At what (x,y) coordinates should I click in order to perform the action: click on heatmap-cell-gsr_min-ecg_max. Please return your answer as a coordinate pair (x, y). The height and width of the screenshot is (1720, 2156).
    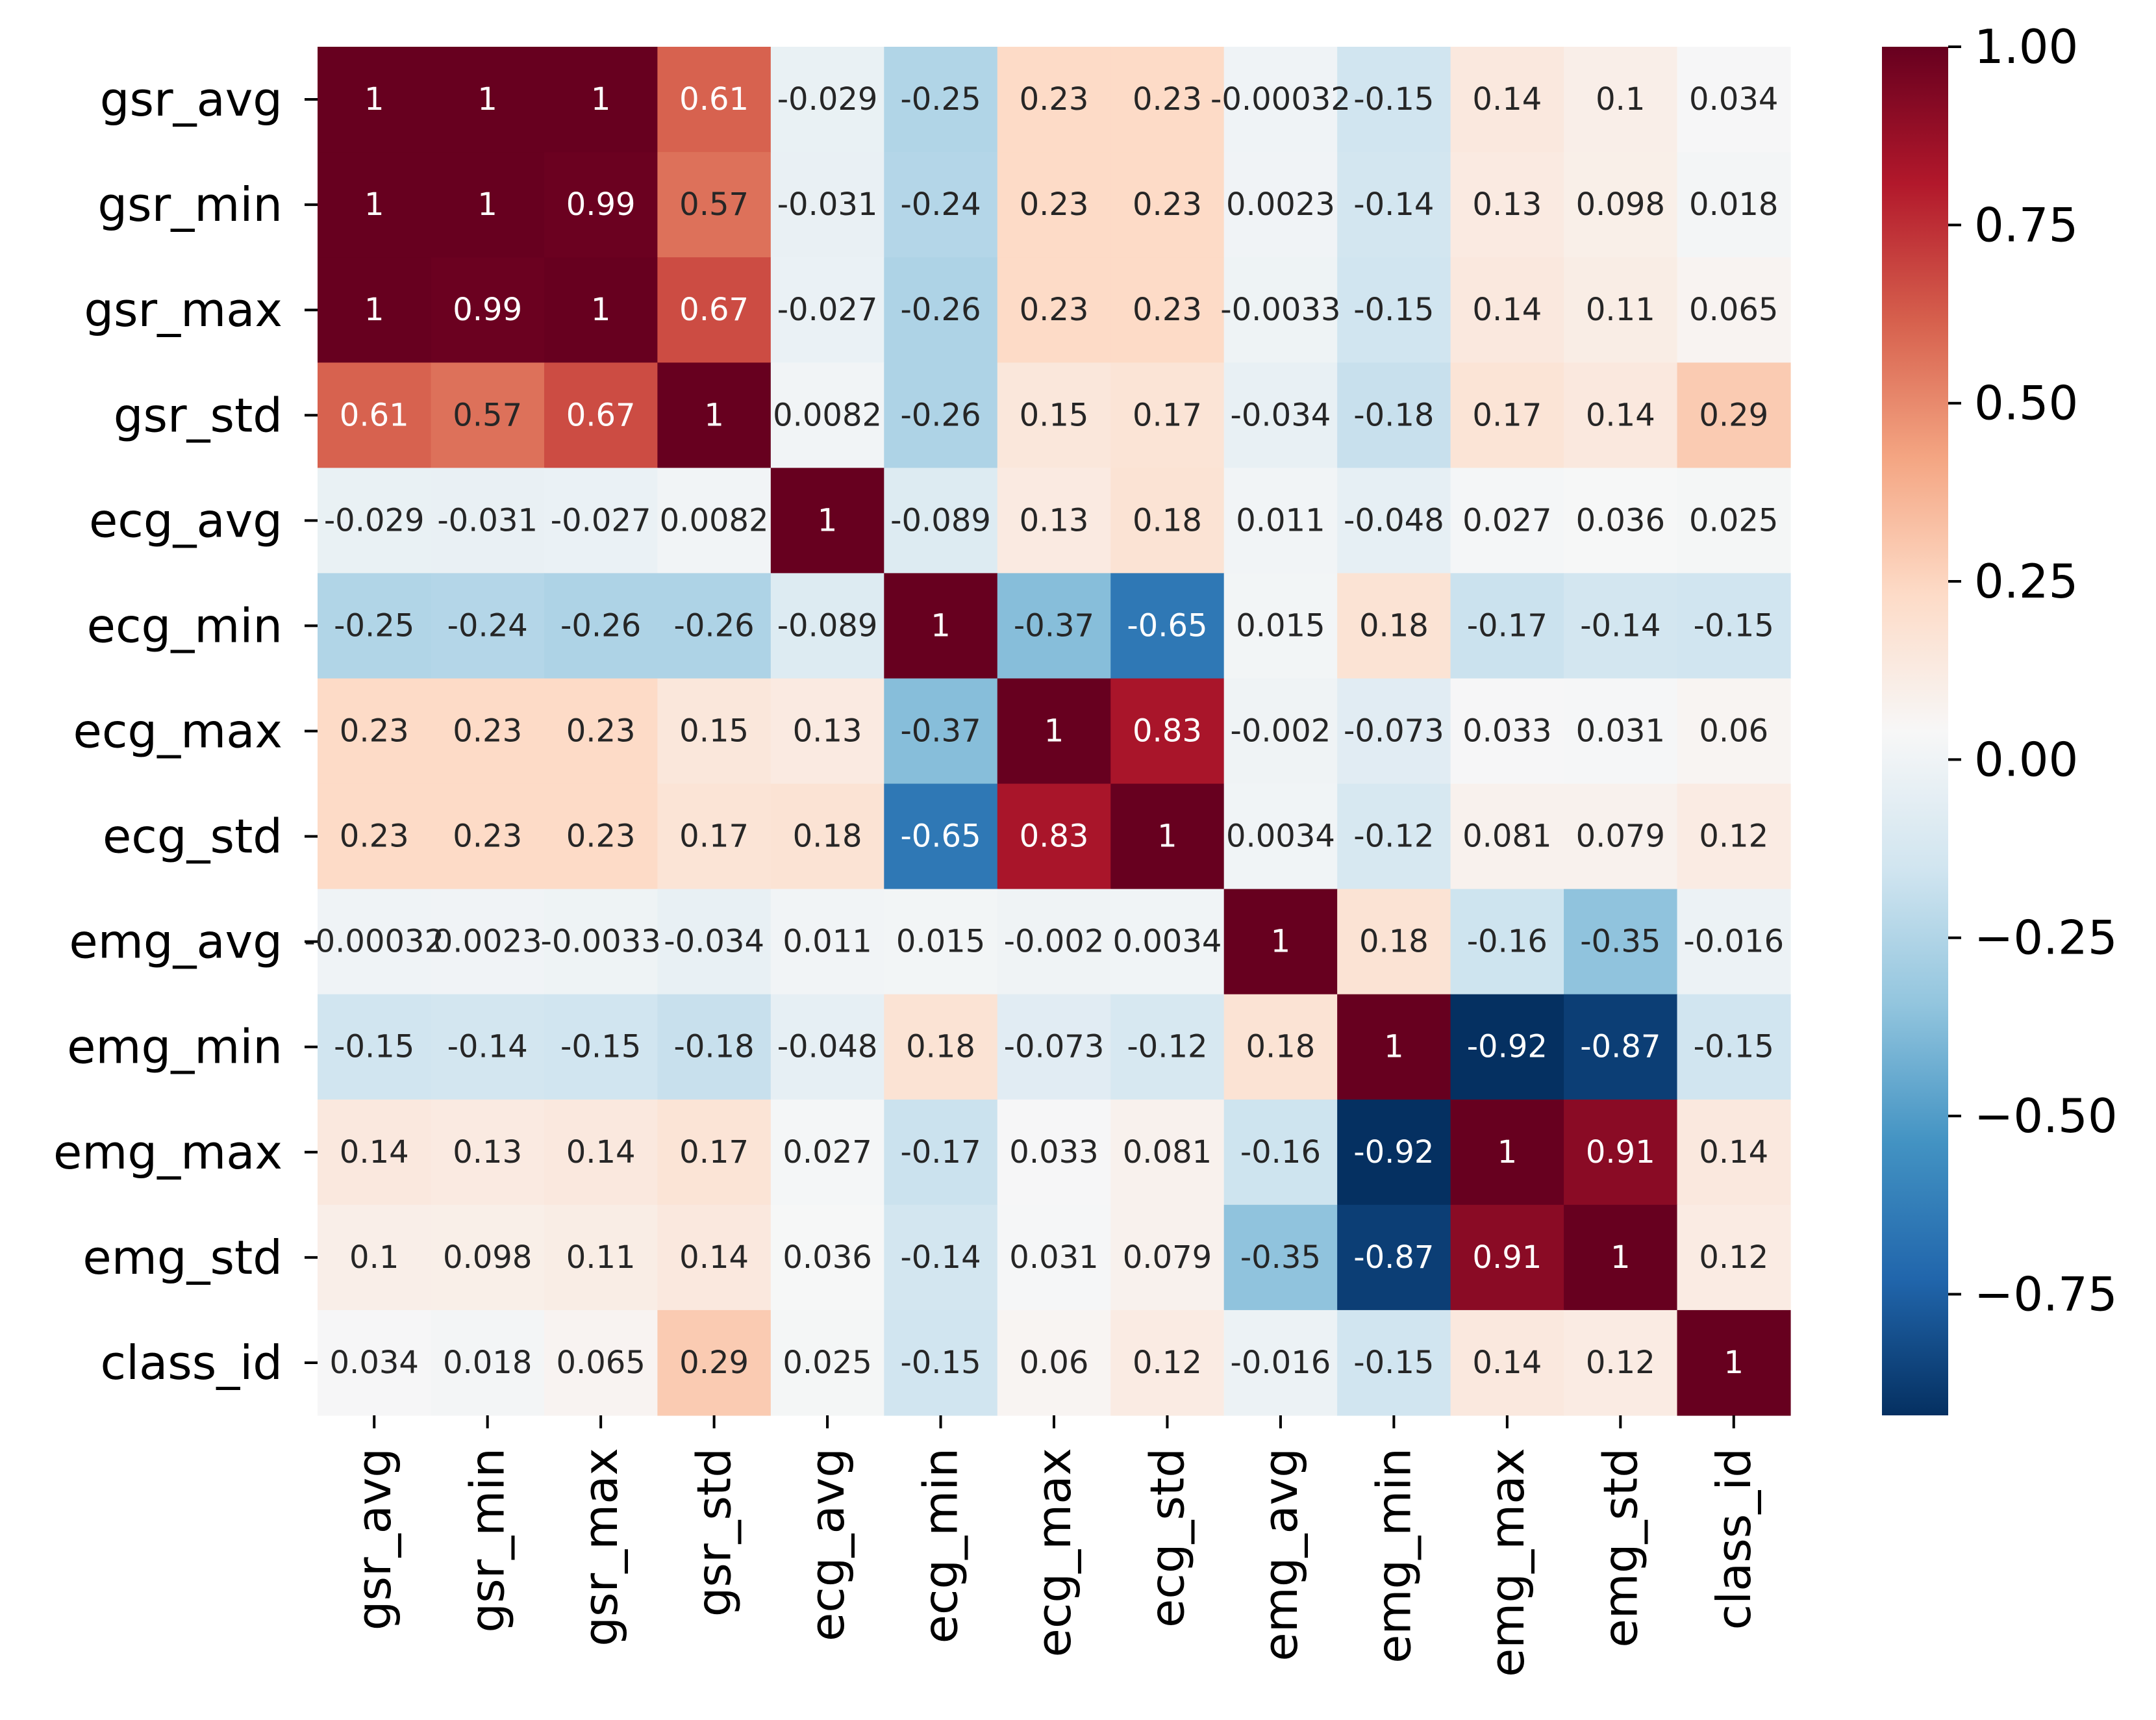
    Looking at the image, I should click on (1054, 205).